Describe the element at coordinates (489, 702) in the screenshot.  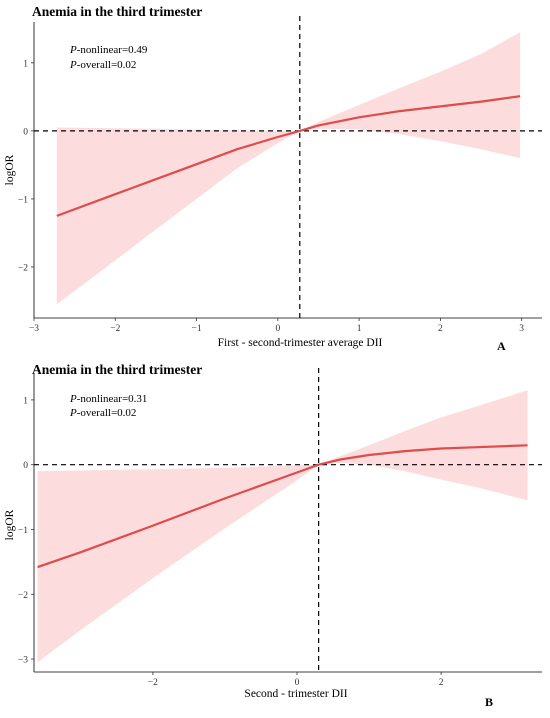
I see `panel-label: B` at that location.